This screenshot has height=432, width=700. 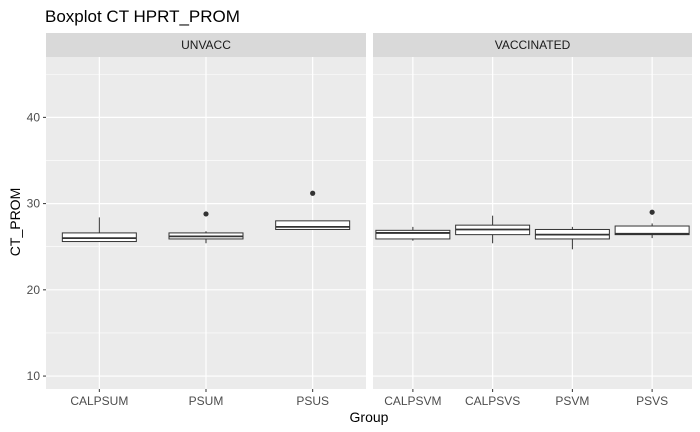 I want to click on x-tick-label: CALPSVS, so click(x=492, y=401).